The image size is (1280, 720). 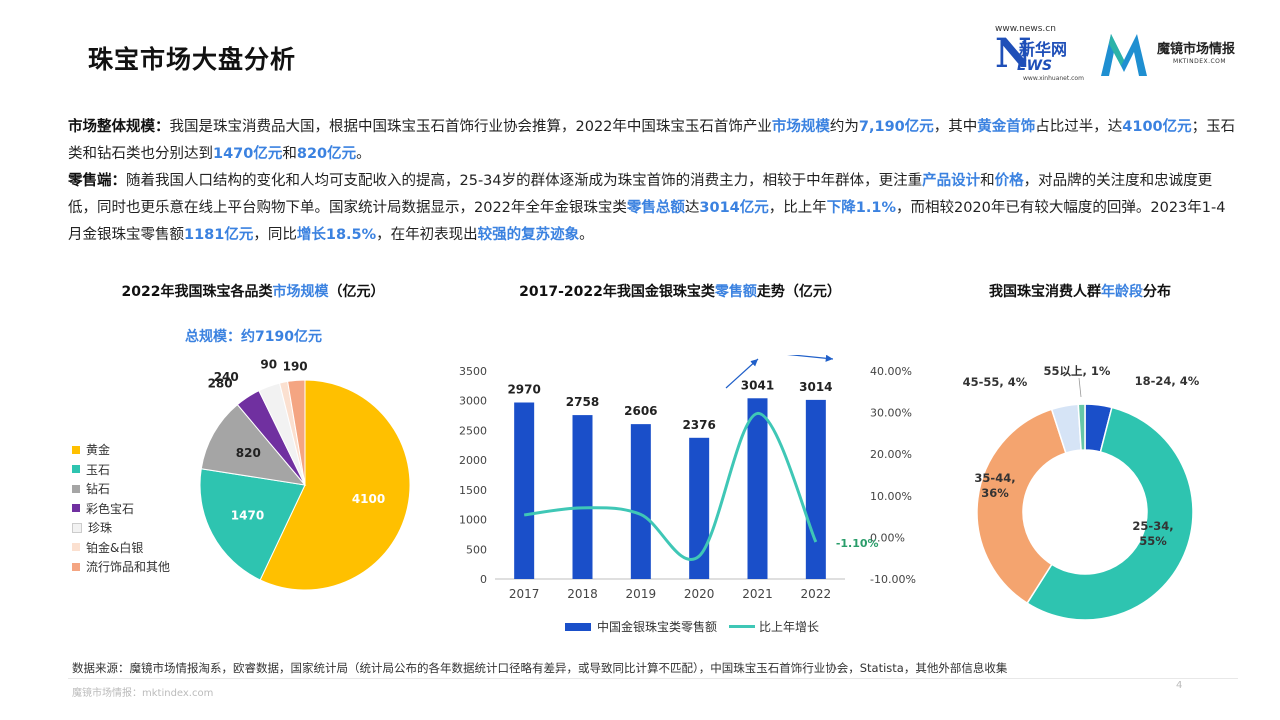 What do you see at coordinates (473, 371) in the screenshot?
I see `y-left-tick-label: 3500` at bounding box center [473, 371].